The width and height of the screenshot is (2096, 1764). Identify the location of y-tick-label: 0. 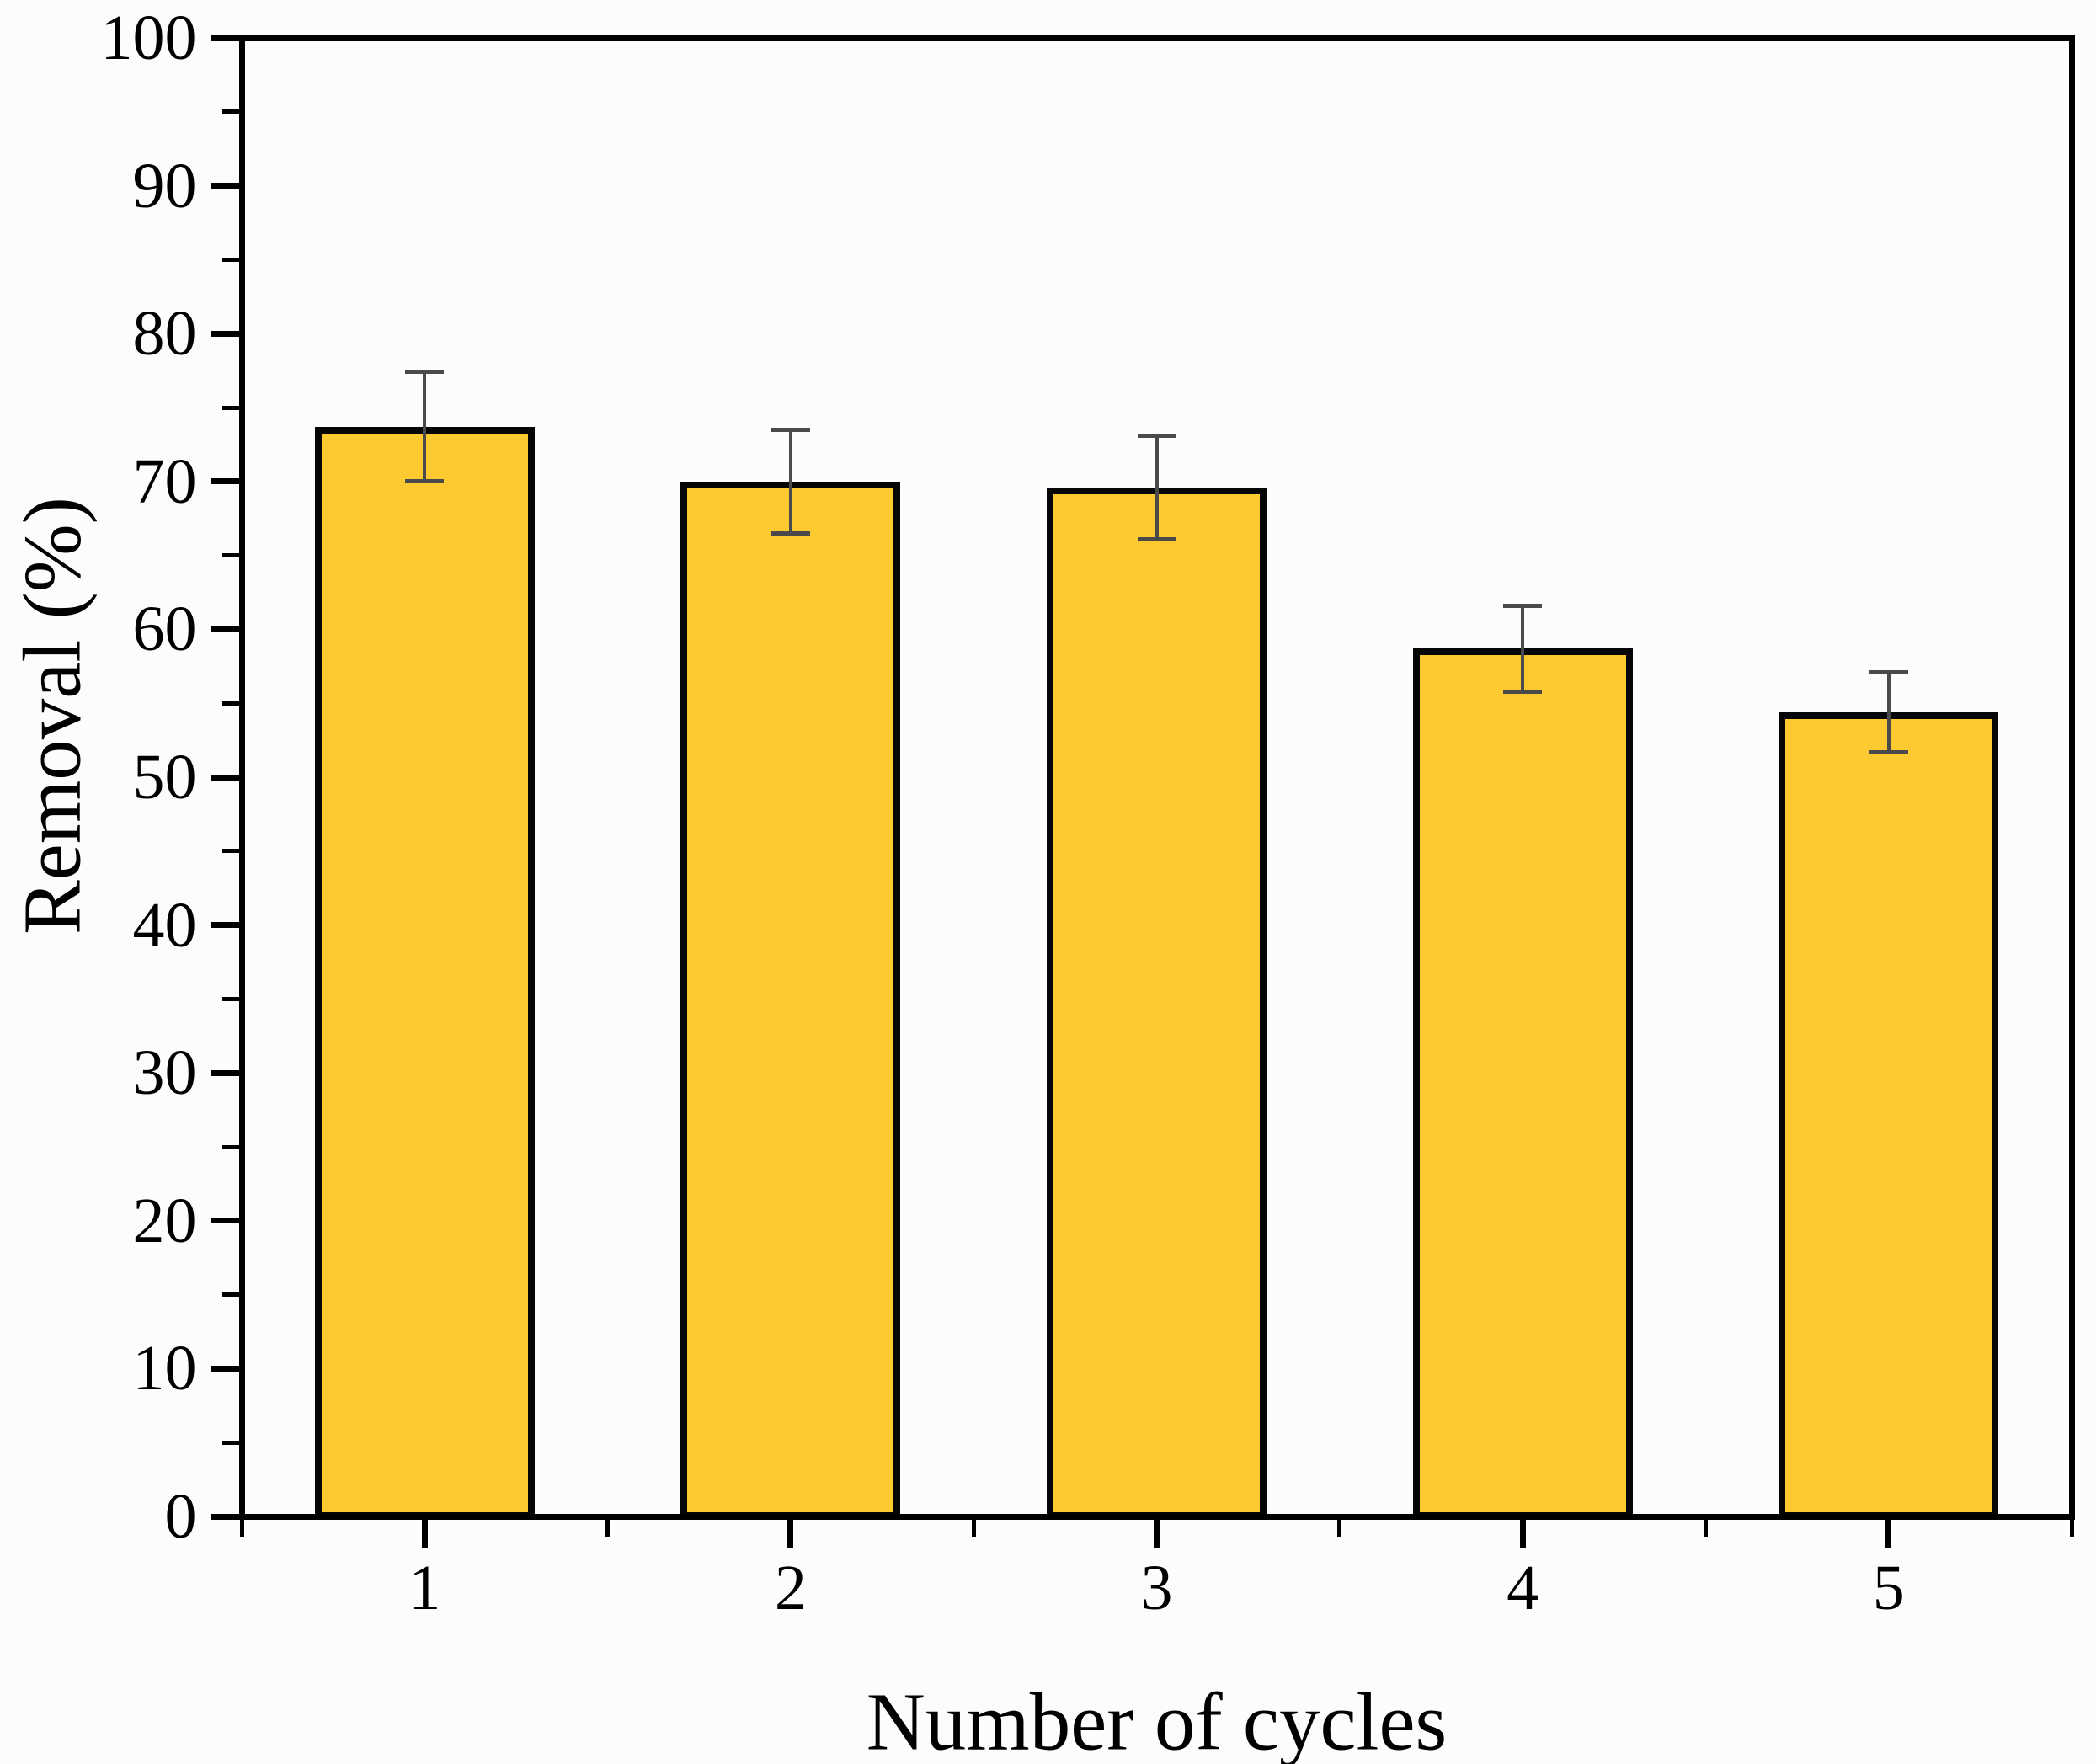
(180, 1516).